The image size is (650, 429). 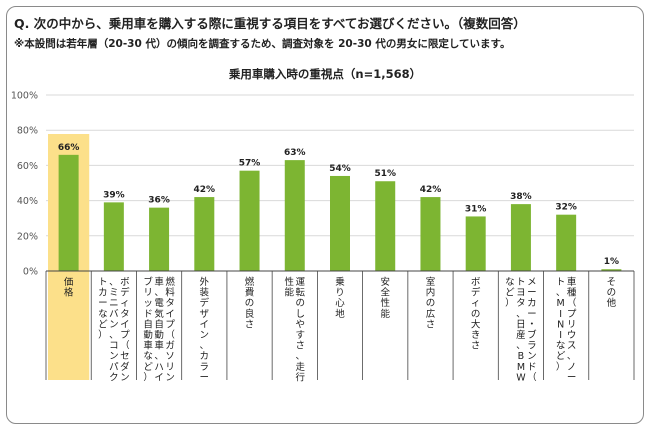 What do you see at coordinates (295, 329) in the screenshot?
I see `x-tick-label: 運転のしやすさ、走行性能` at bounding box center [295, 329].